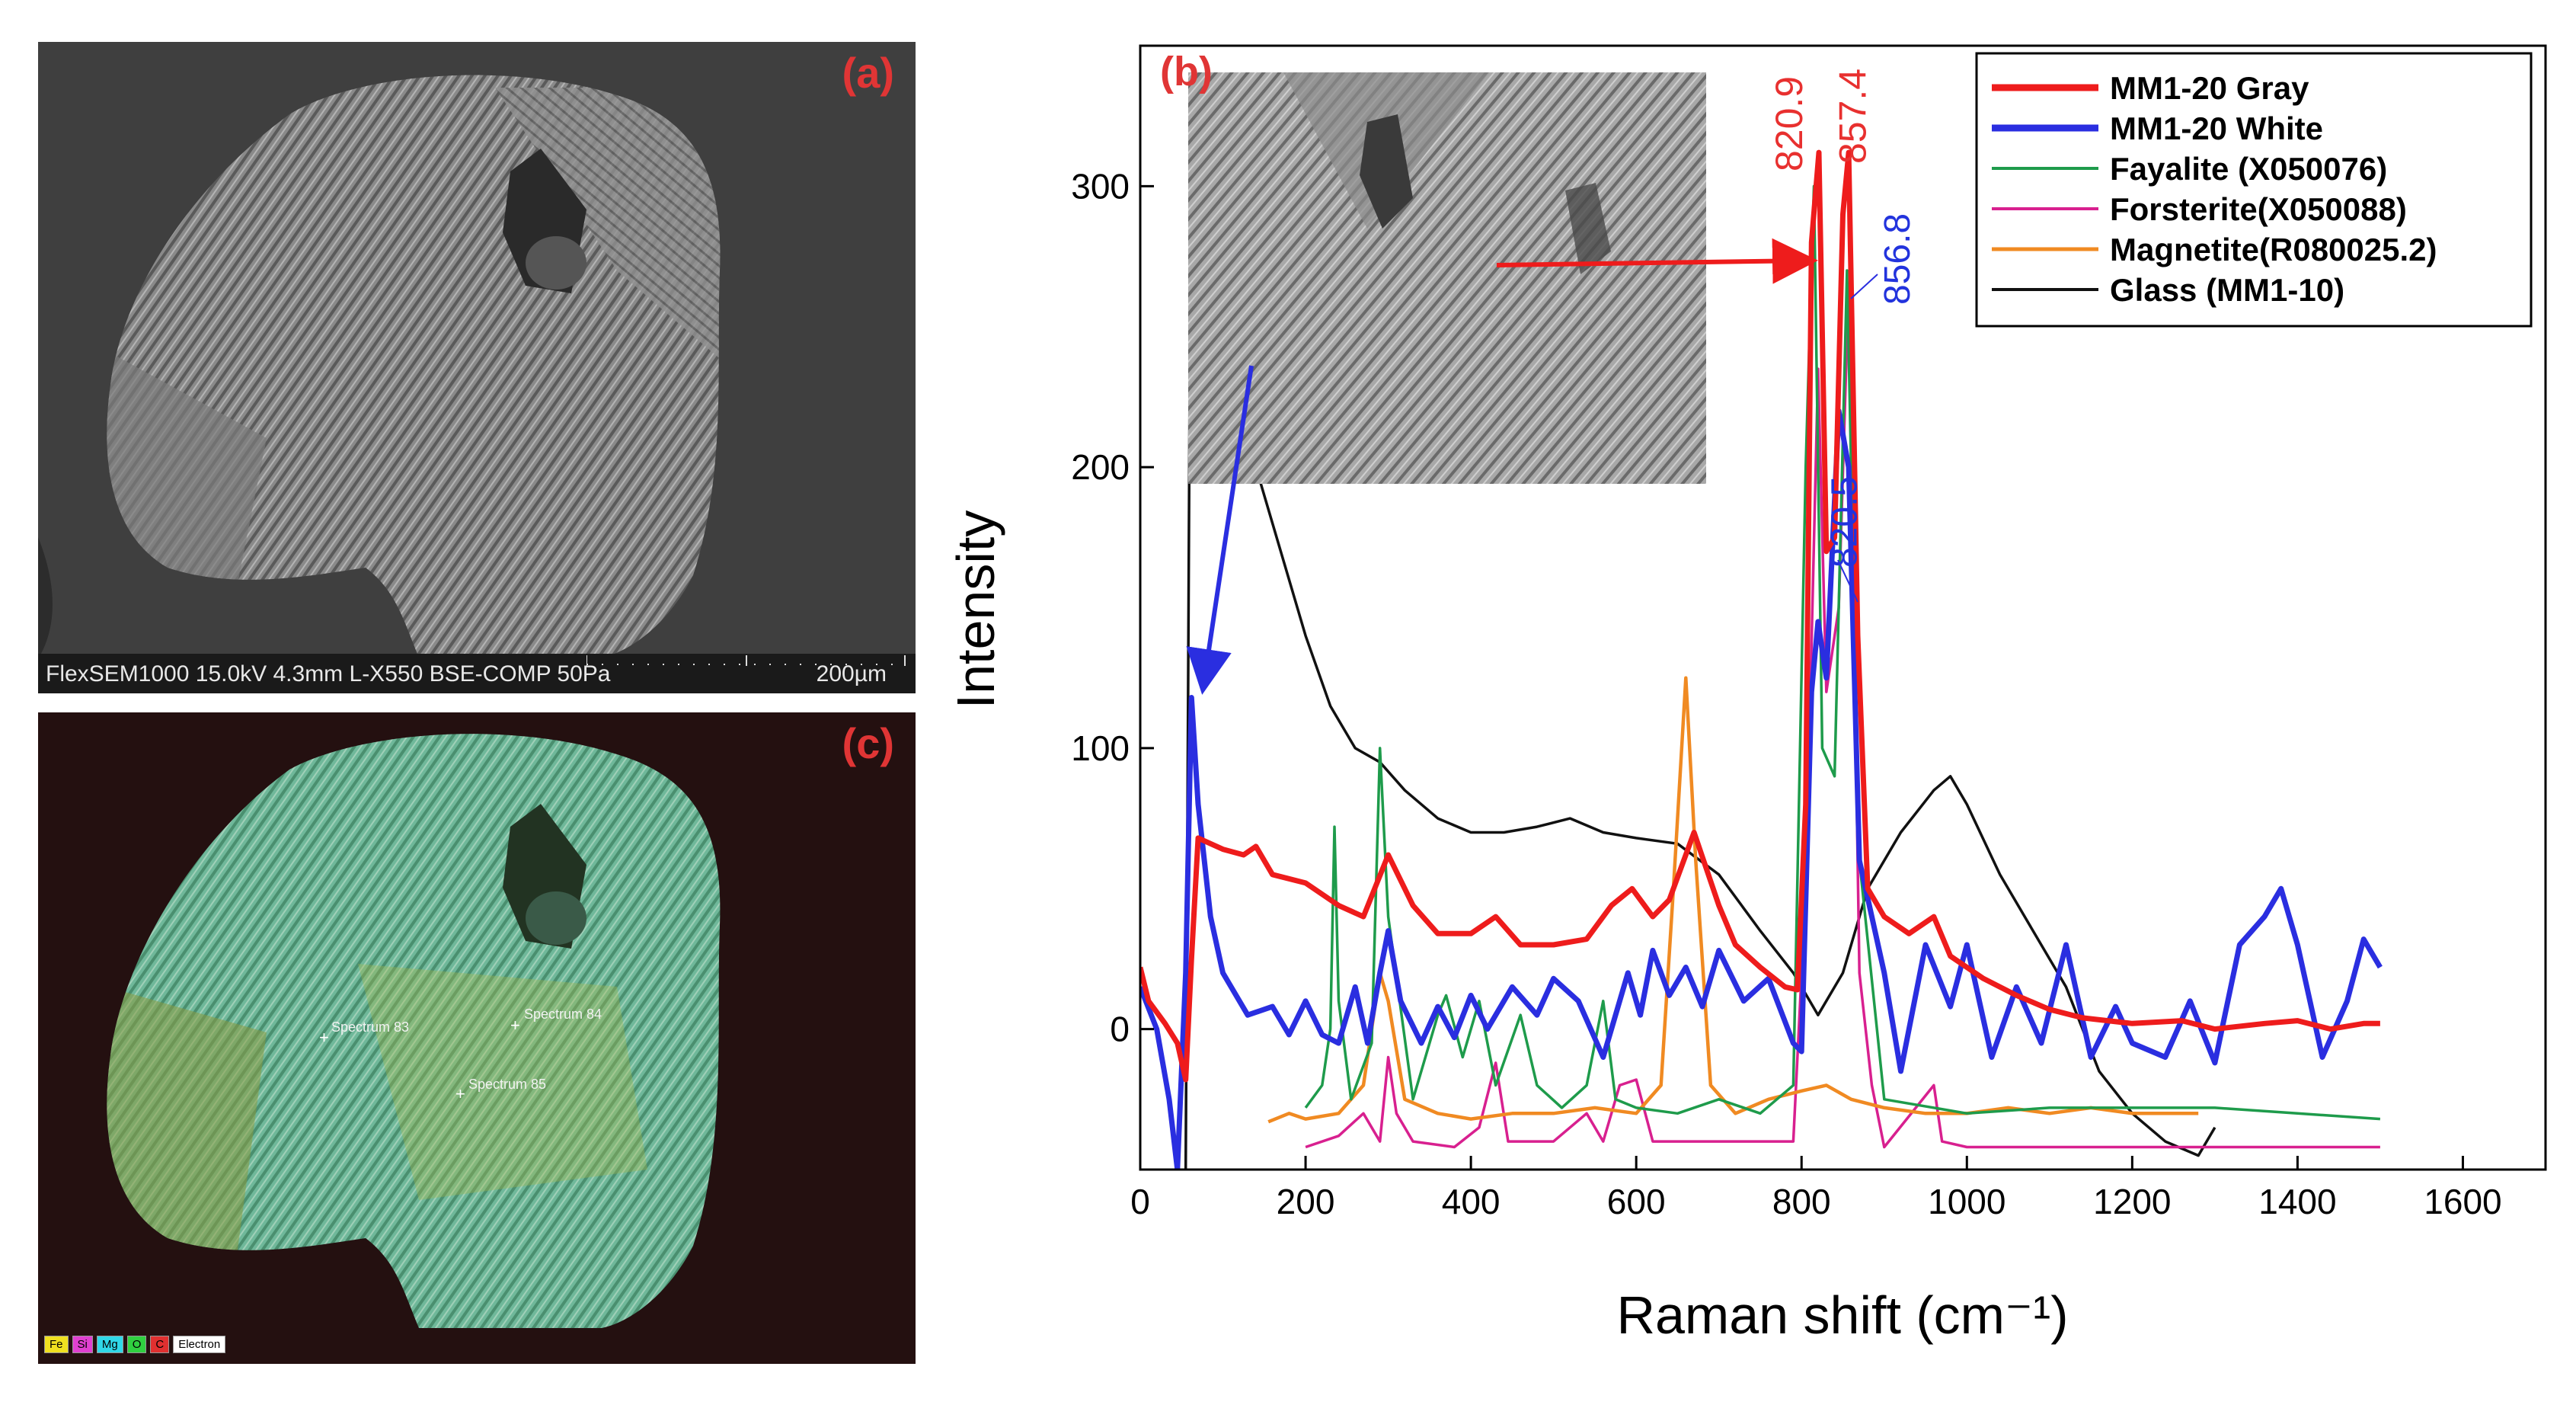 The image size is (2576, 1405). Describe the element at coordinates (1100, 186) in the screenshot. I see `y-tick-label-3: 300` at that location.